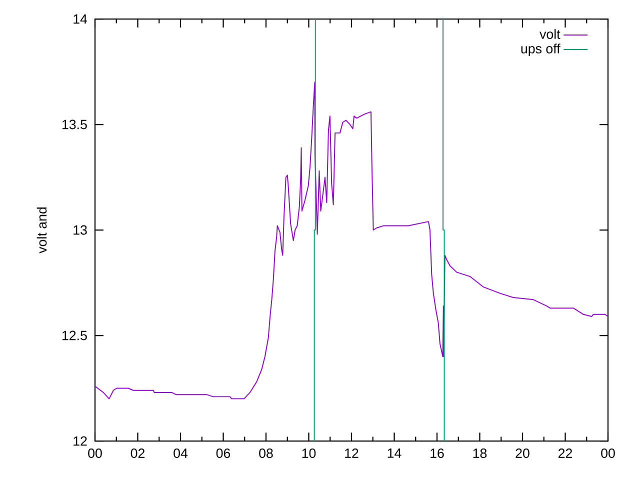 Image resolution: width=640 pixels, height=480 pixels. Describe the element at coordinates (137, 453) in the screenshot. I see `x-tick-label: 02` at that location.